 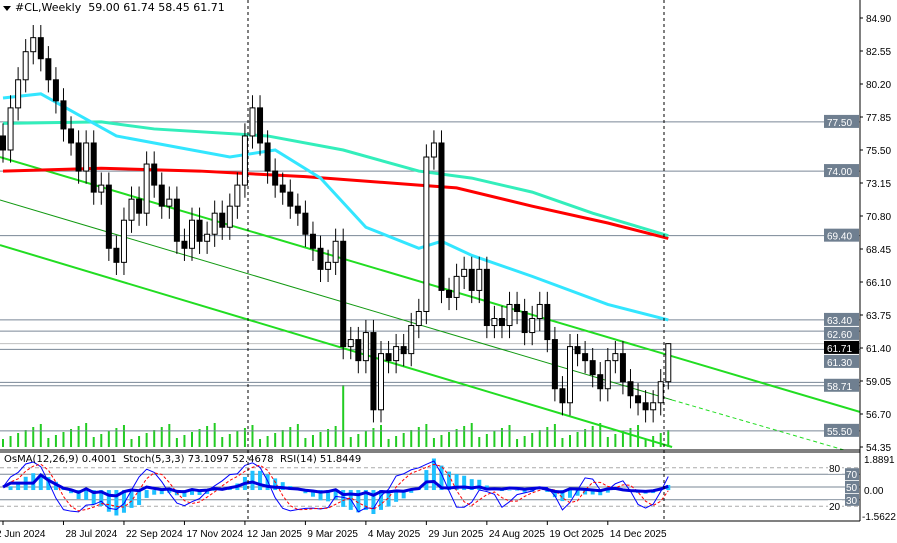 What do you see at coordinates (7, 8) in the screenshot?
I see `dropdown-triangle-icon` at bounding box center [7, 8].